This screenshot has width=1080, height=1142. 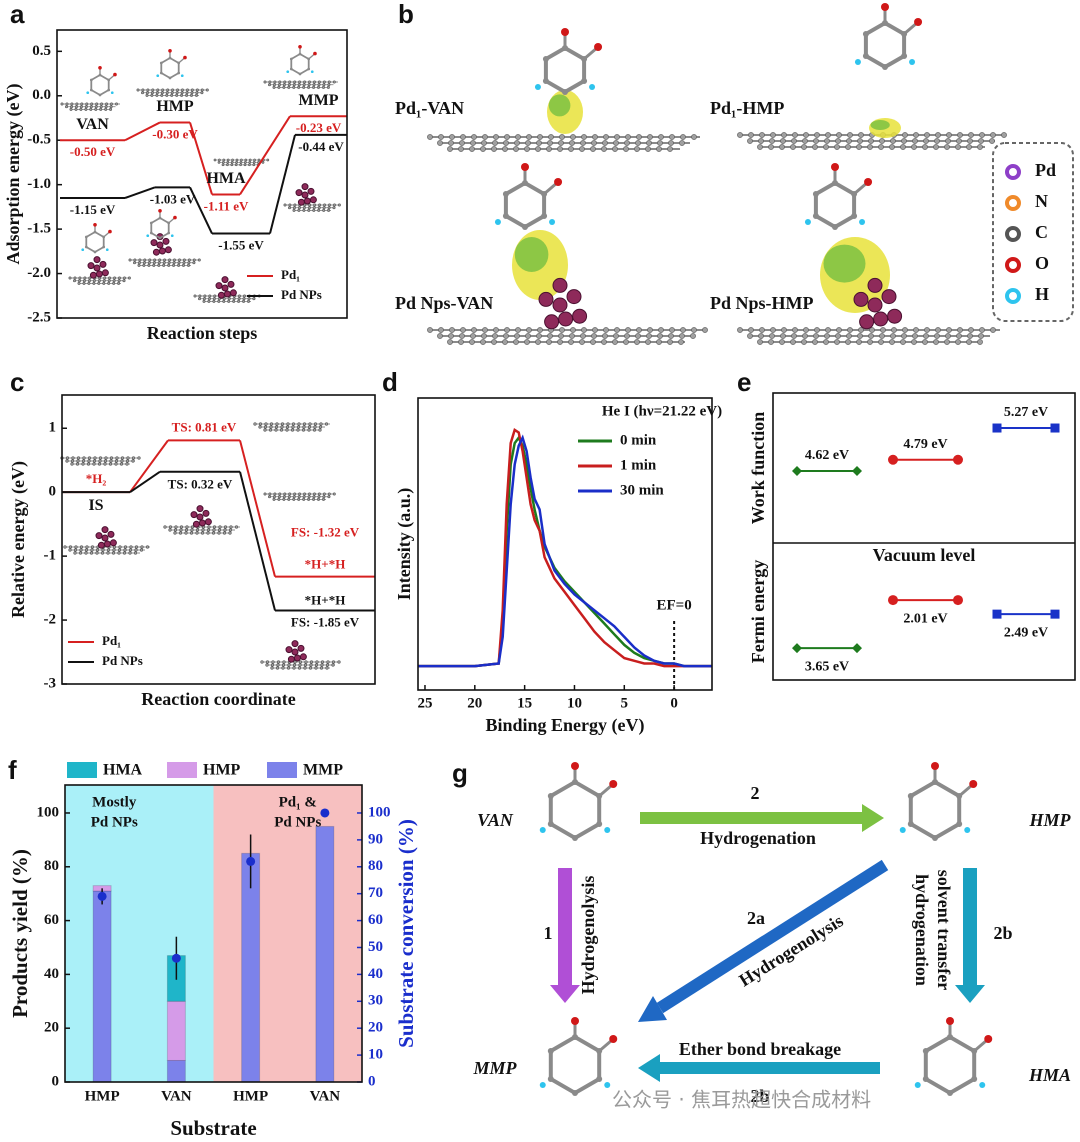 What do you see at coordinates (756, 918) in the screenshot?
I see `arrow-number: 2a` at bounding box center [756, 918].